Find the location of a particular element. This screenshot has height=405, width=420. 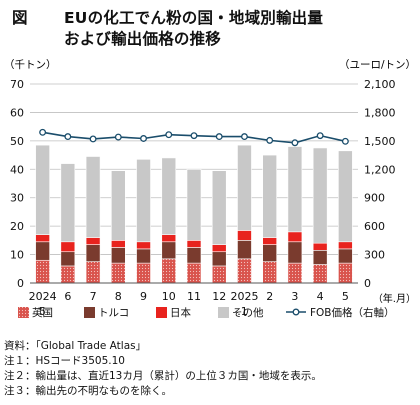

x-tick-label: 10 is located at coordinates (169, 296).